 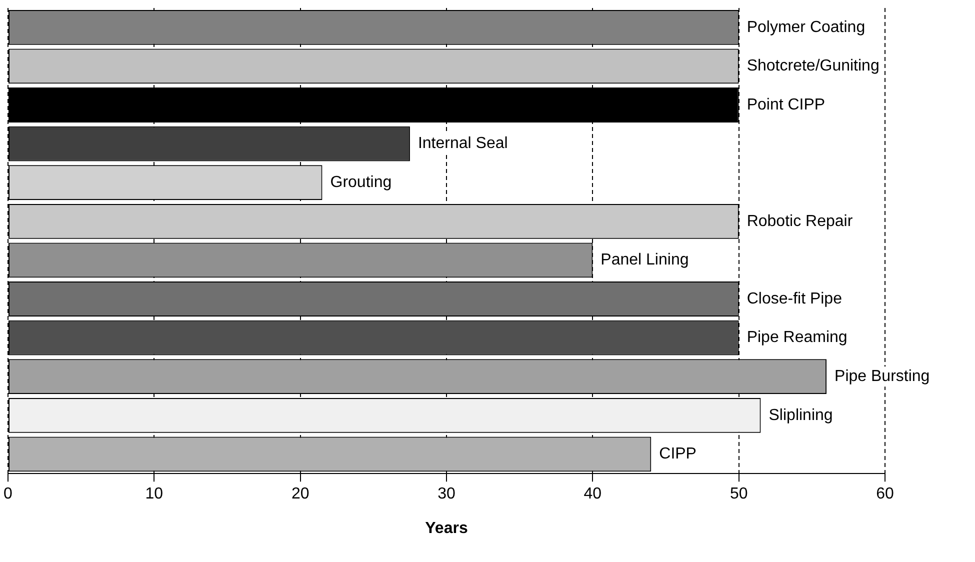 I want to click on x-tick-label: 30, so click(x=447, y=494).